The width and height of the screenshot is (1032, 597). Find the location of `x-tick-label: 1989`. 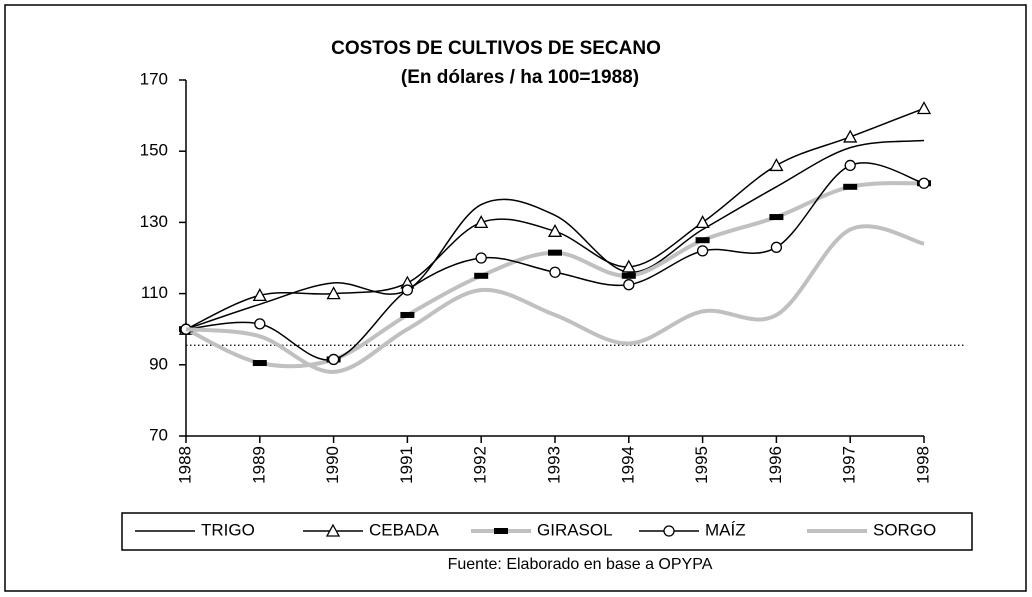

x-tick-label: 1989 is located at coordinates (258, 465).